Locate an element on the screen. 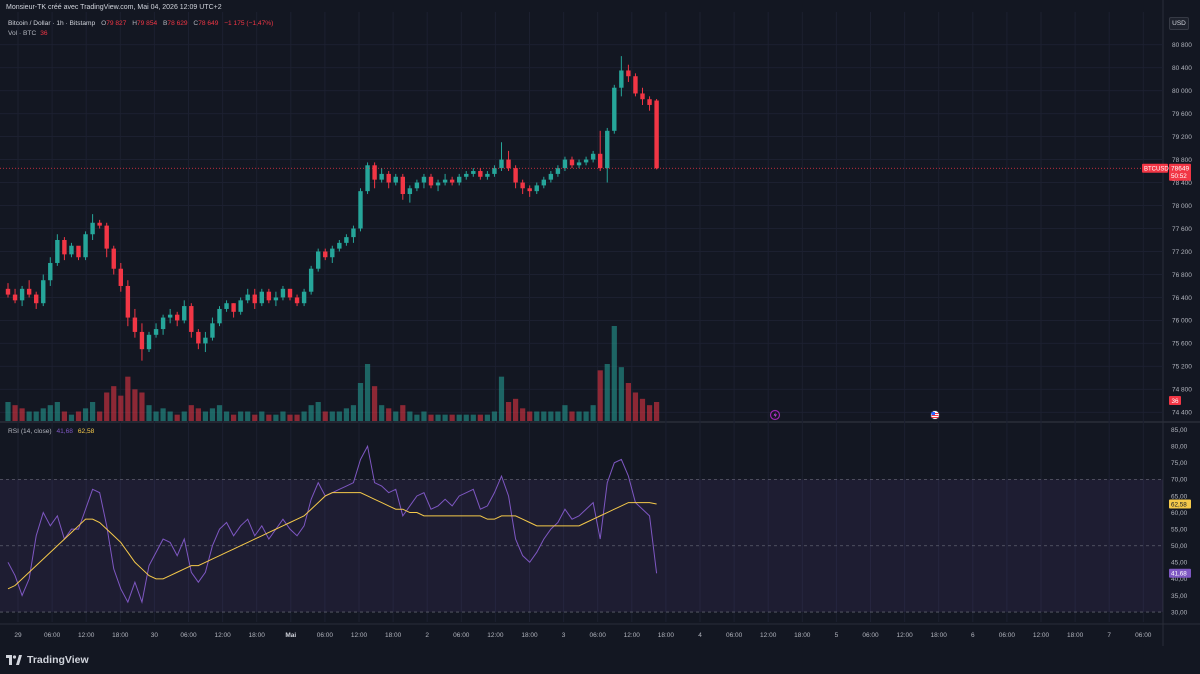 This screenshot has width=1200, height=674. symbol-description: Bitcoin / Dollar · 1h · Bitstamp is located at coordinates (52, 23).